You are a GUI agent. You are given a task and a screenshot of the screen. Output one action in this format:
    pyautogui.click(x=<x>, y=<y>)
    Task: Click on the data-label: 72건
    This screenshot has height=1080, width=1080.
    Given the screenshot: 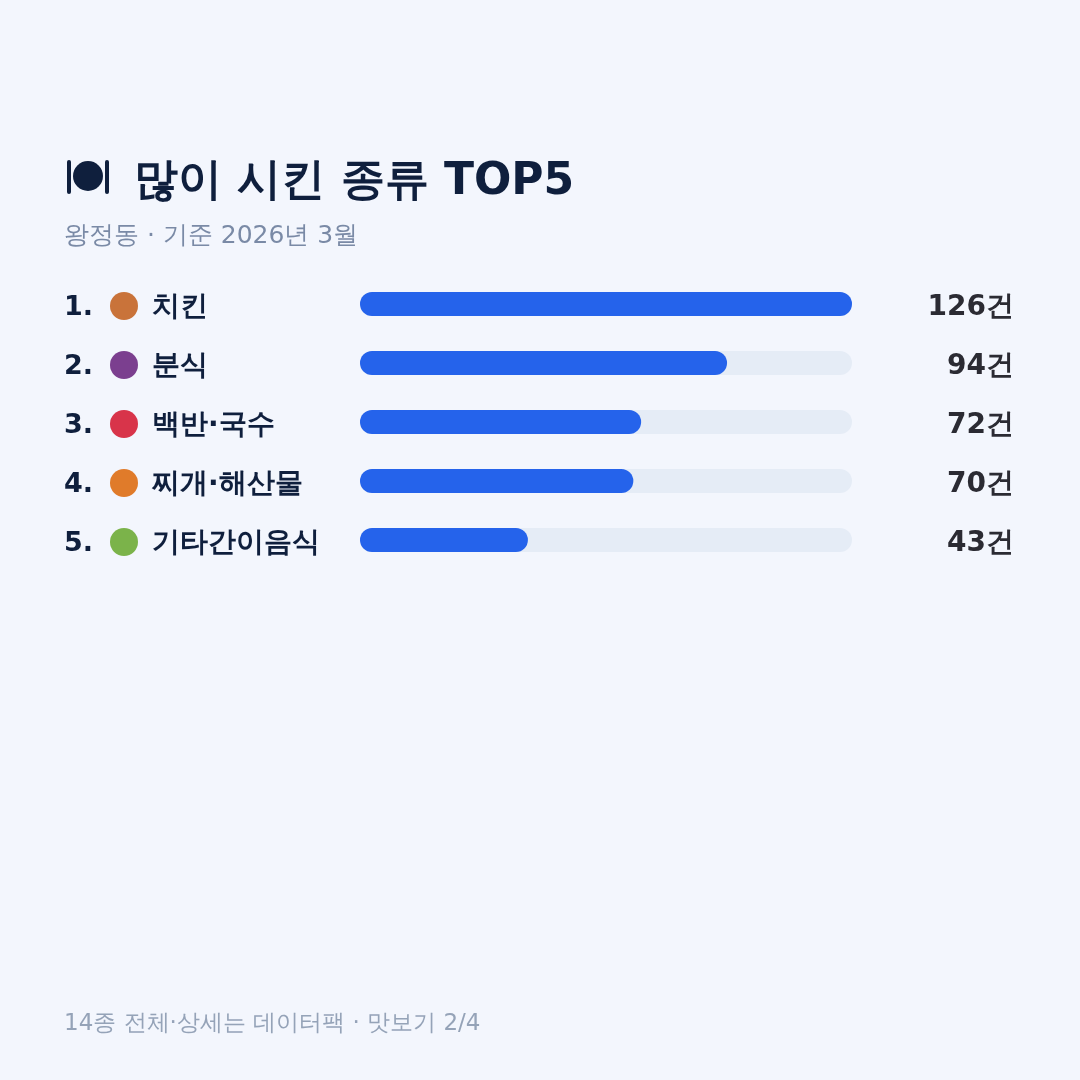 What is the action you would take?
    pyautogui.click(x=980, y=423)
    